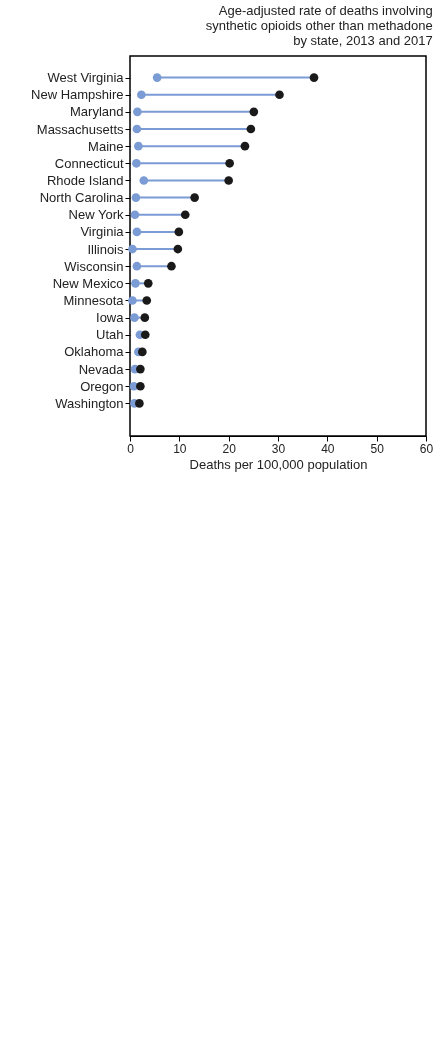 Image resolution: width=446 pixels, height=1044 pixels. Describe the element at coordinates (102, 386) in the screenshot. I see `y-tick-label: Oregon` at that location.